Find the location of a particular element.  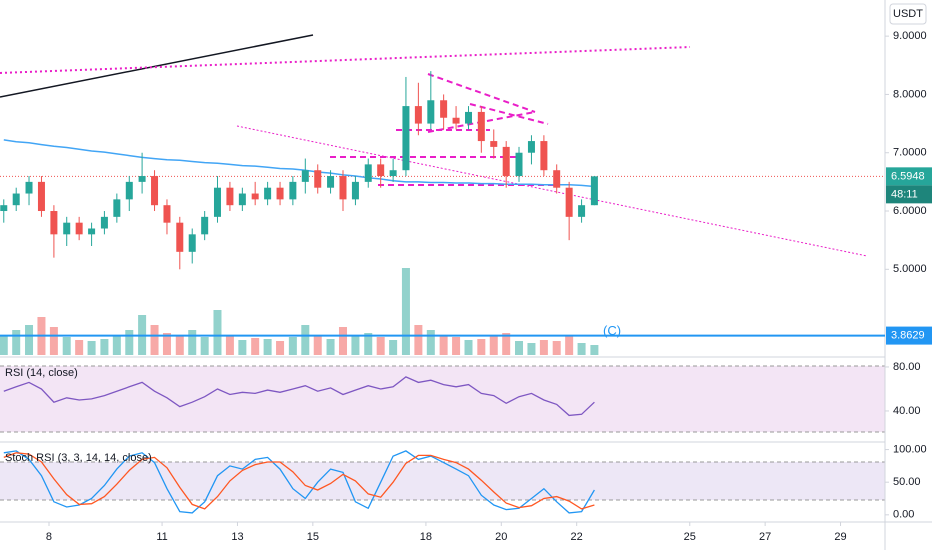

x-tick-label: 22 is located at coordinates (577, 537).